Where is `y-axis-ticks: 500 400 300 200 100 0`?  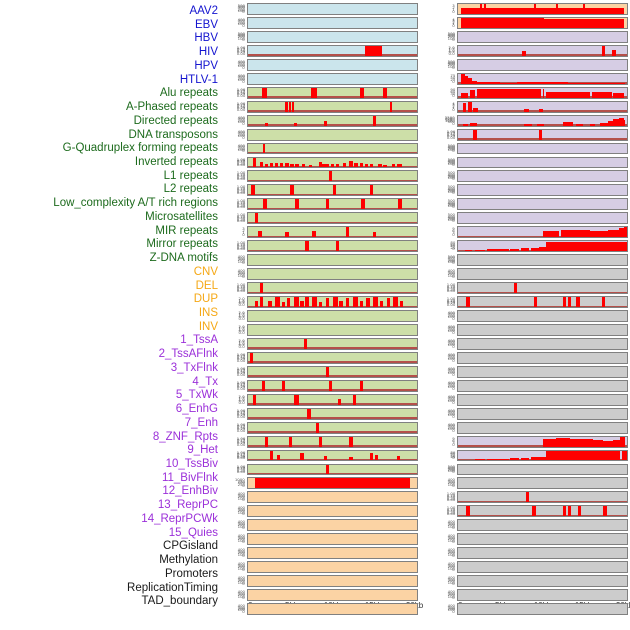 y-axis-ticks: 500 400 300 200 100 0 is located at coordinates (444, 65).